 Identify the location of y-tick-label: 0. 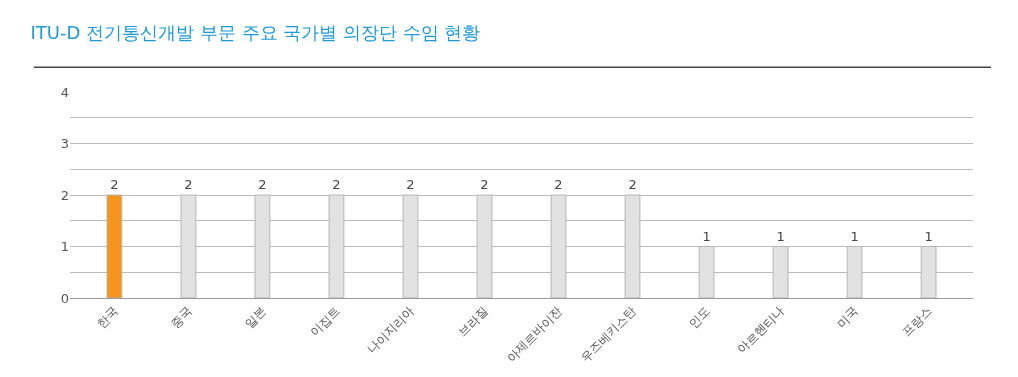
(64, 298).